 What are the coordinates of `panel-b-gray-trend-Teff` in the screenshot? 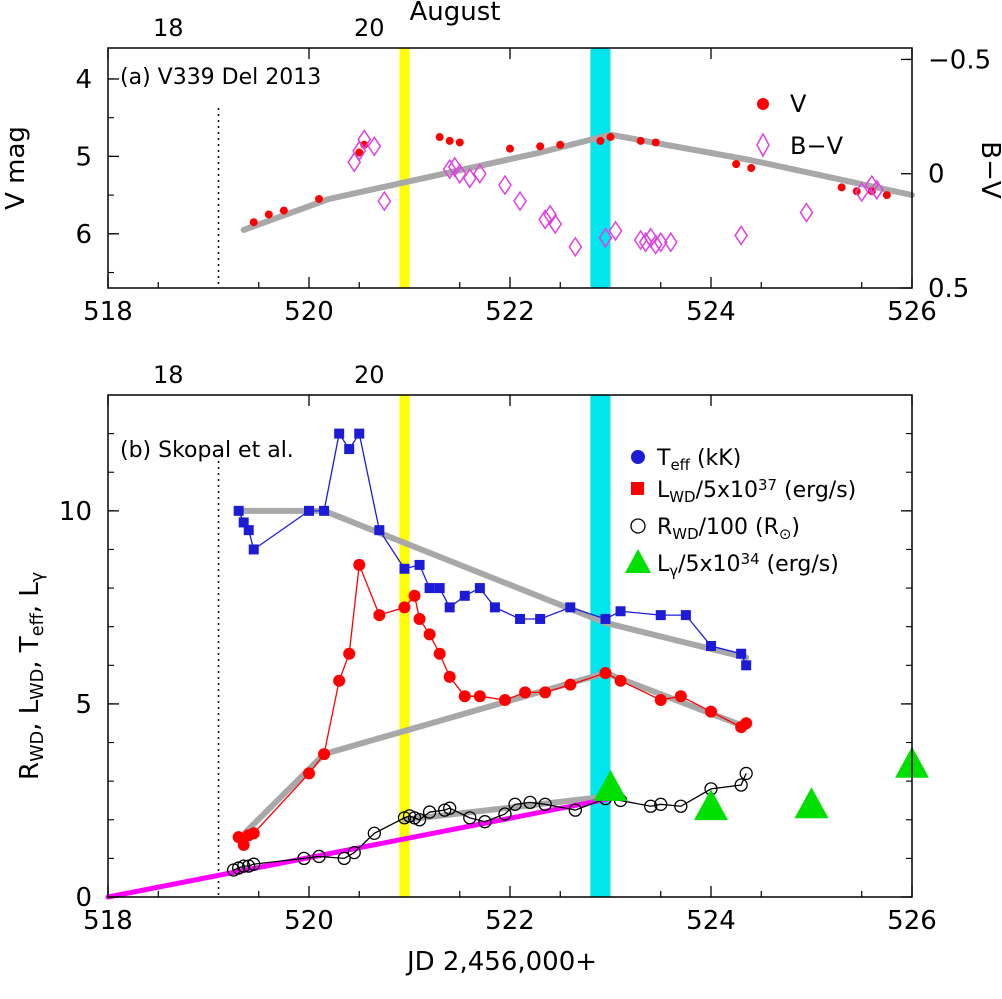 It's located at (492, 584).